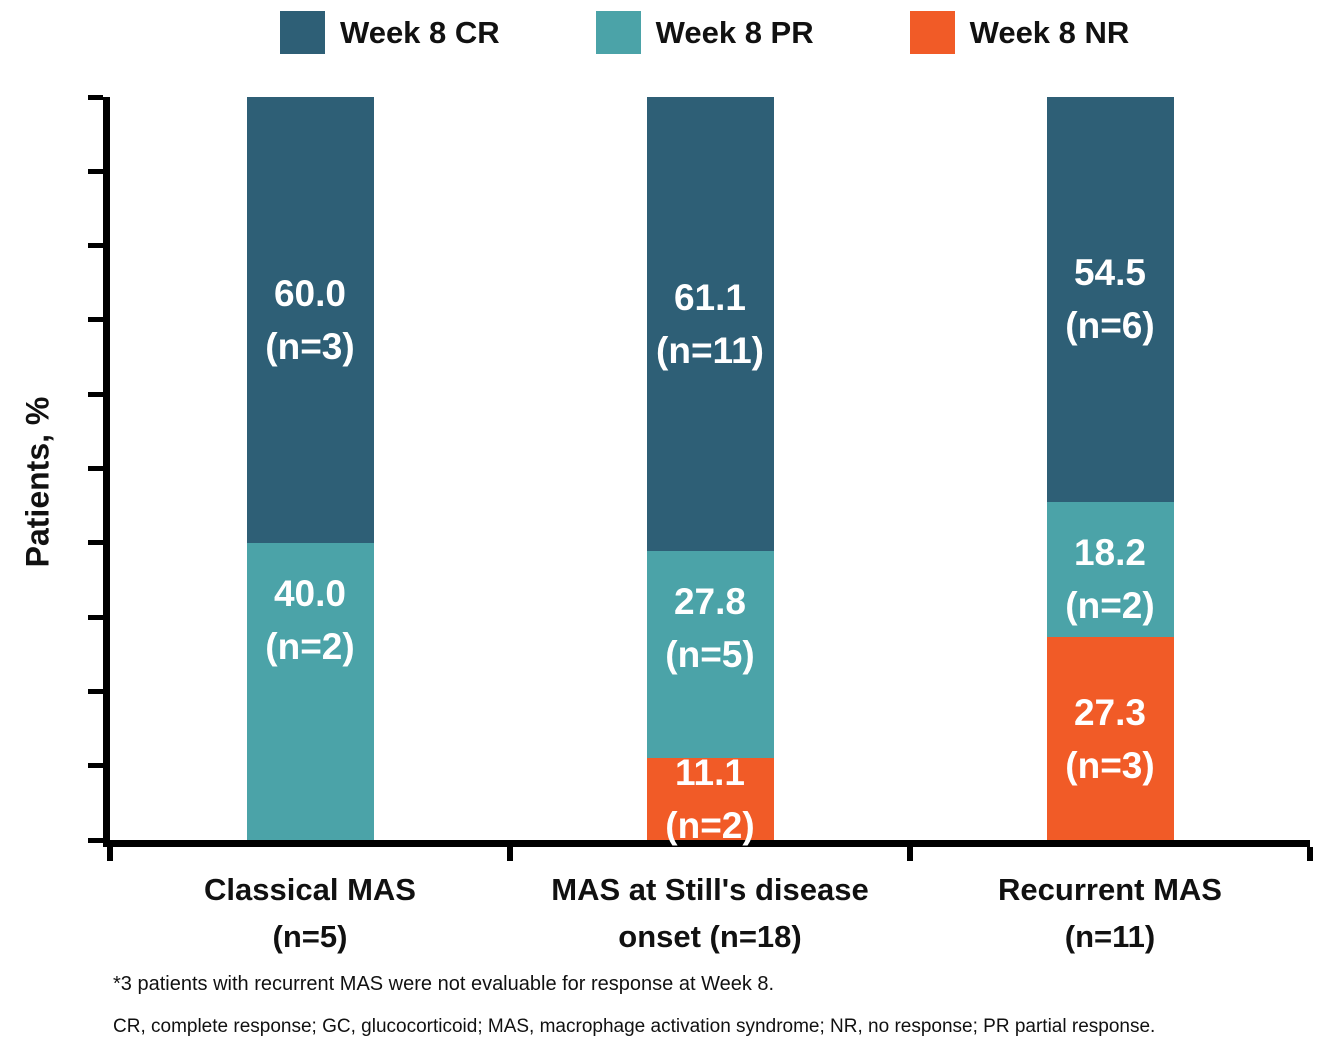  What do you see at coordinates (310, 619) in the screenshot?
I see `bar-segment-label: 40.0 (n=2)` at bounding box center [310, 619].